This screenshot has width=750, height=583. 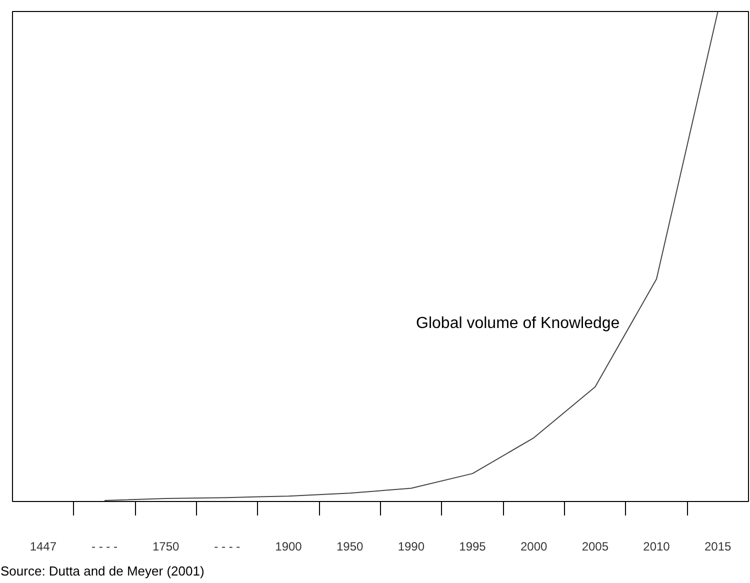 What do you see at coordinates (472, 547) in the screenshot?
I see `x-tick-label: 1995` at bounding box center [472, 547].